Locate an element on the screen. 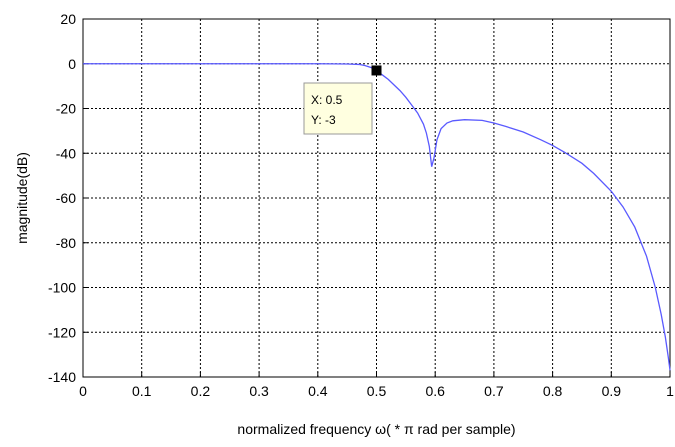 This screenshot has height=447, width=675. y-tick-label: 0 is located at coordinates (72, 64).